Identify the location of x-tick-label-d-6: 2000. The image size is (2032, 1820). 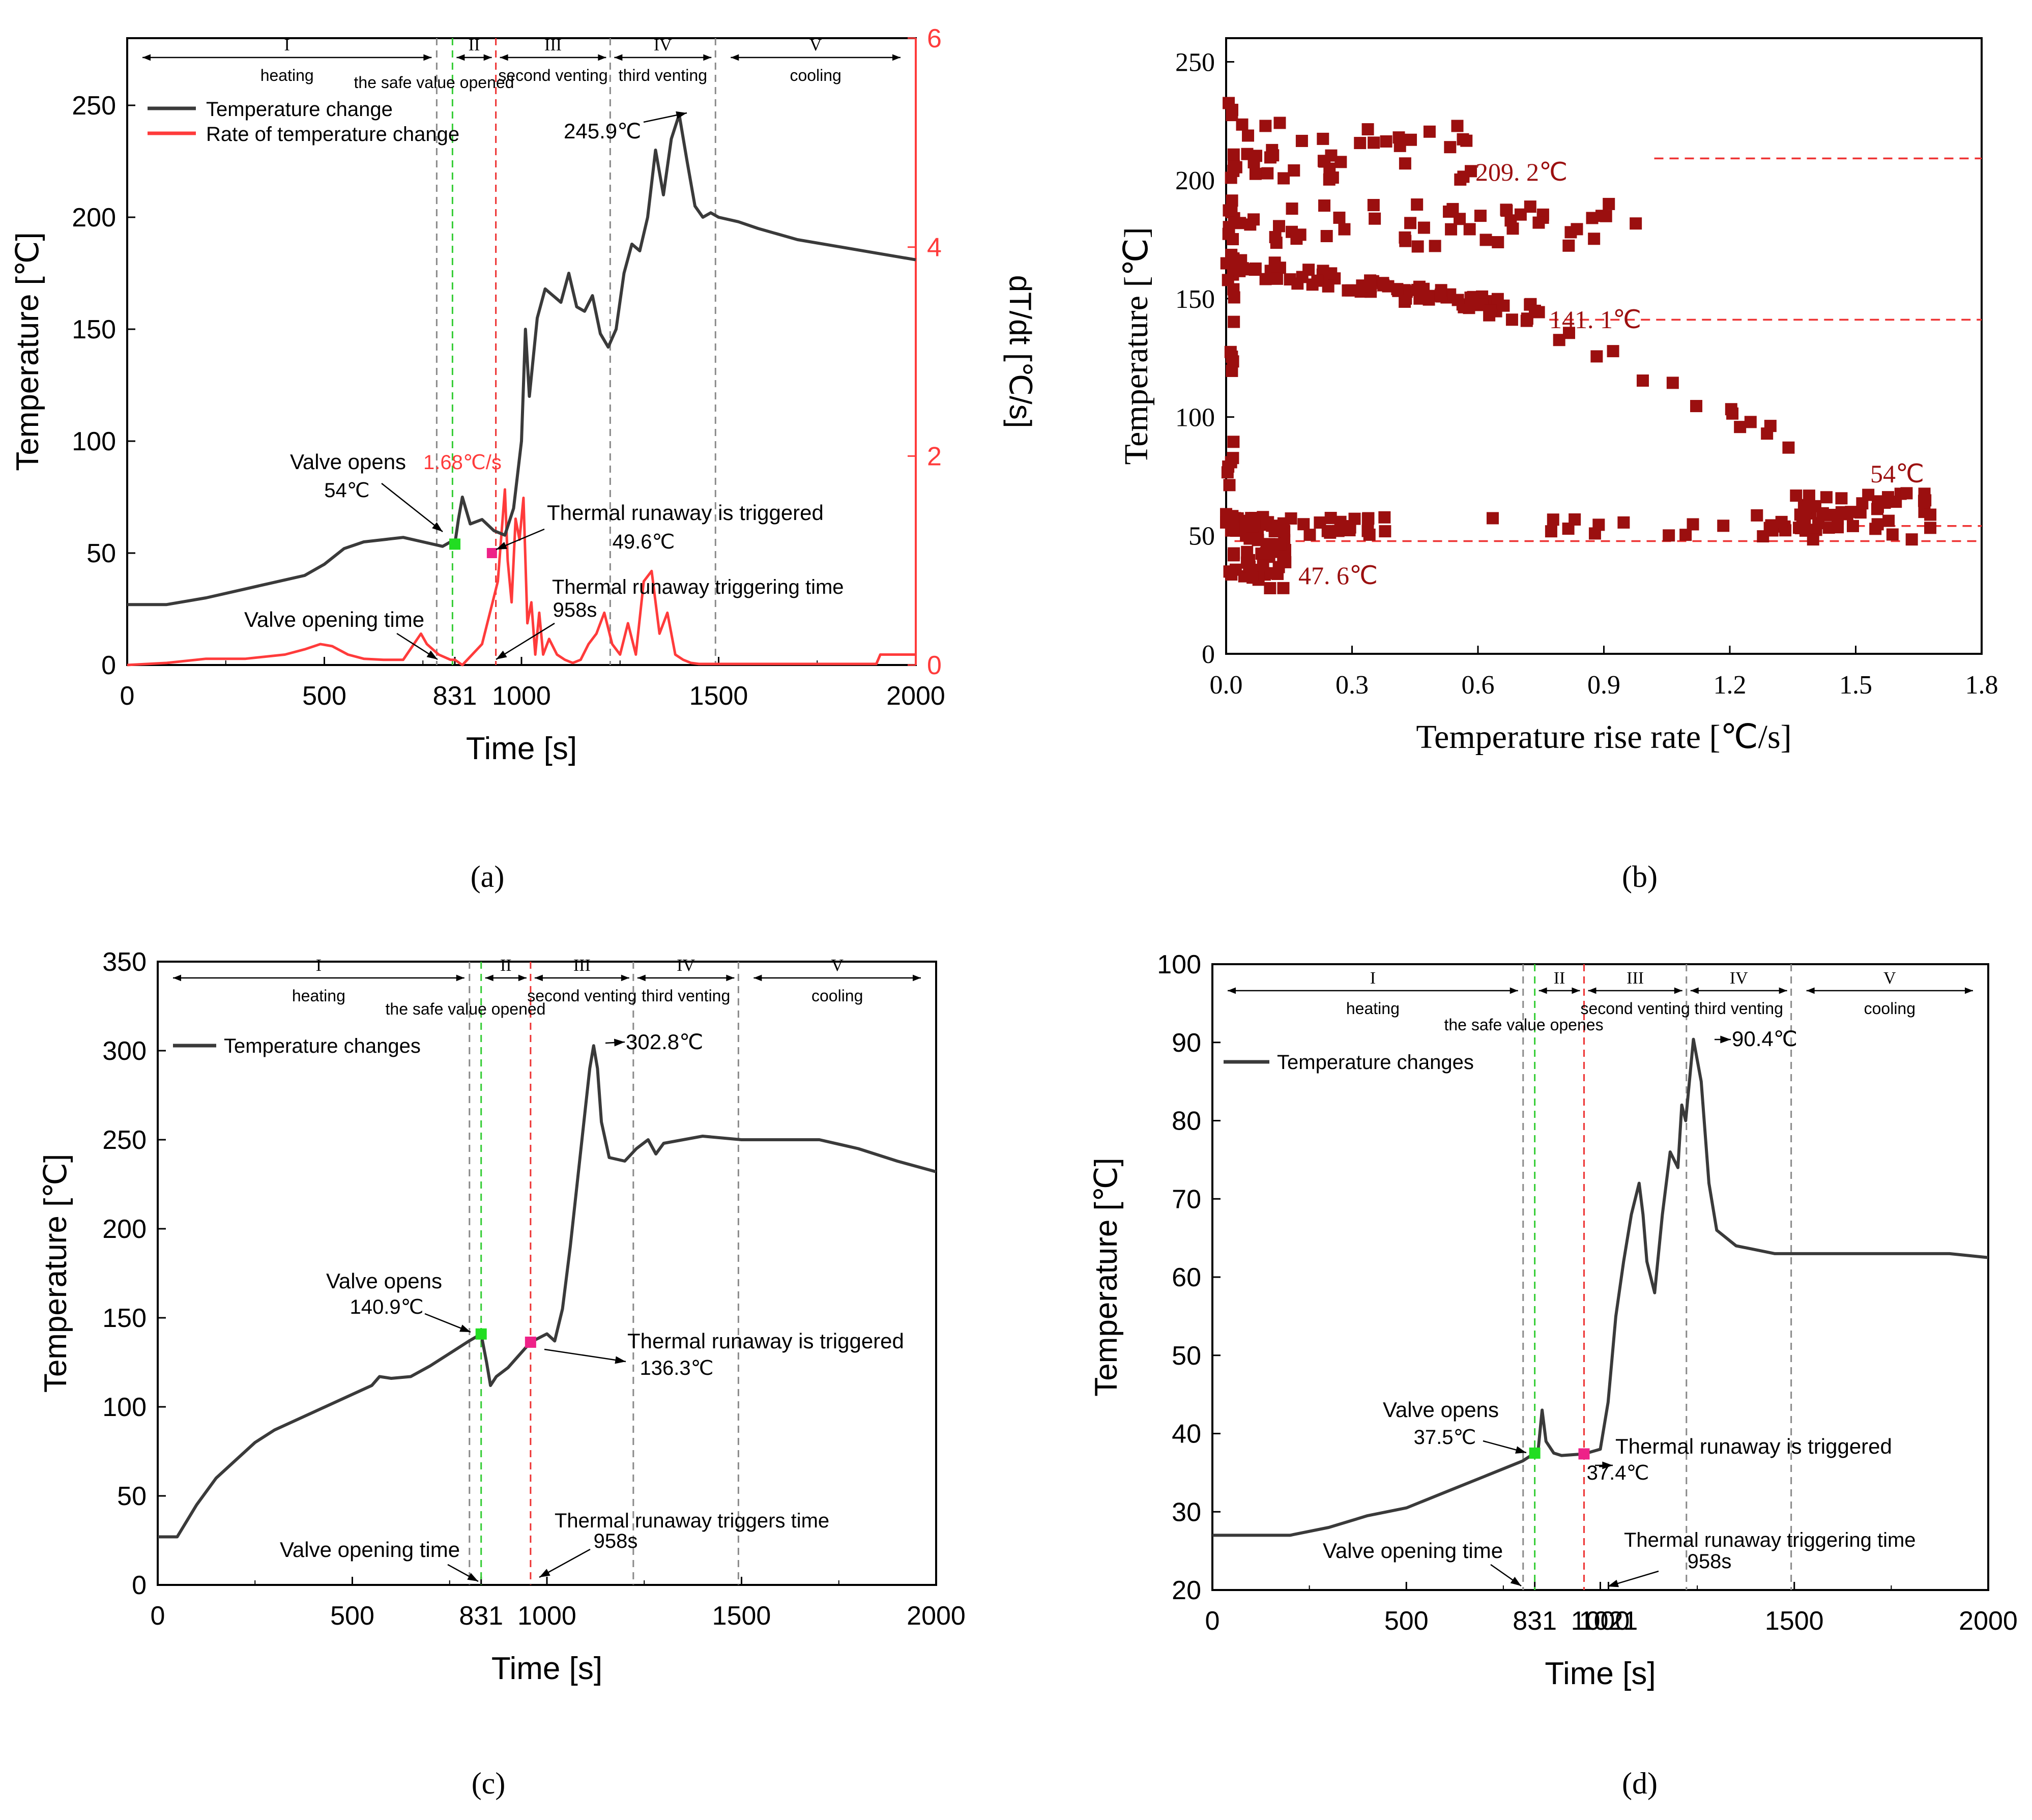
(1988, 1621).